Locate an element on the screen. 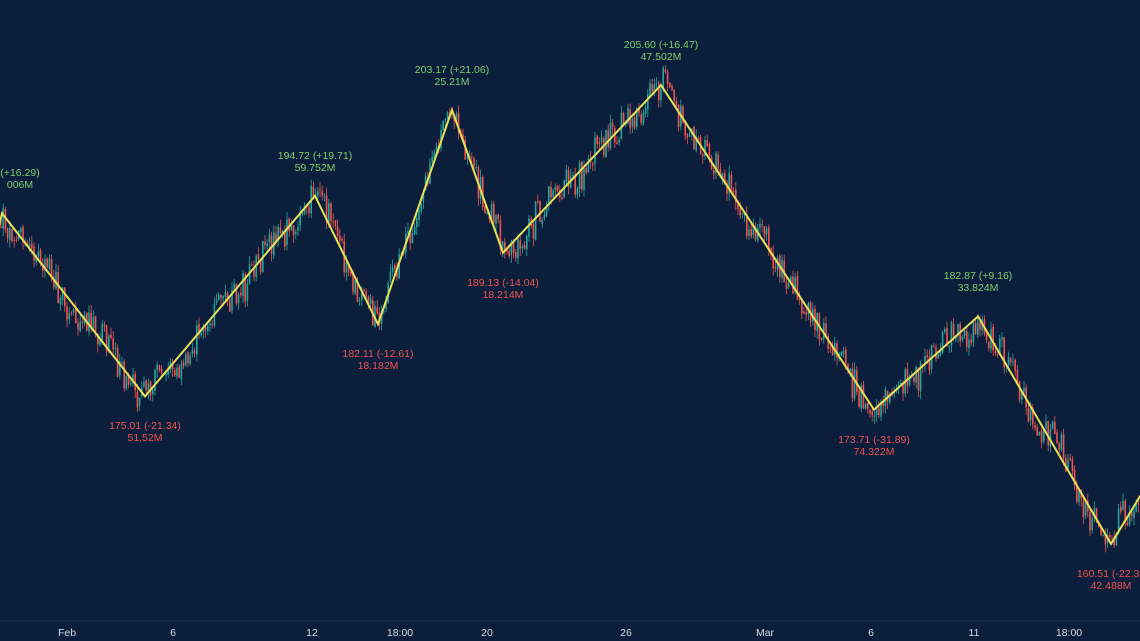 The height and width of the screenshot is (641, 1140). x-tick-label: 6 is located at coordinates (173, 633).